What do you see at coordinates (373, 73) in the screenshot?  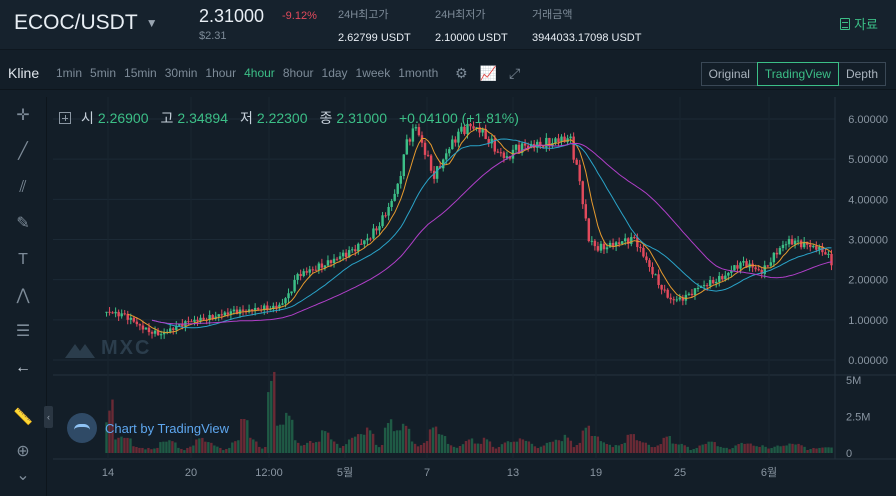 I see `interval-1week: 1week` at bounding box center [373, 73].